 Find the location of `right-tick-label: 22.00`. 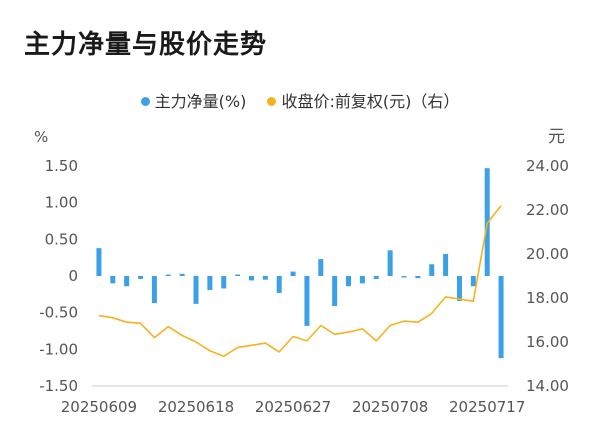

right-tick-label: 22.00 is located at coordinates (547, 210).